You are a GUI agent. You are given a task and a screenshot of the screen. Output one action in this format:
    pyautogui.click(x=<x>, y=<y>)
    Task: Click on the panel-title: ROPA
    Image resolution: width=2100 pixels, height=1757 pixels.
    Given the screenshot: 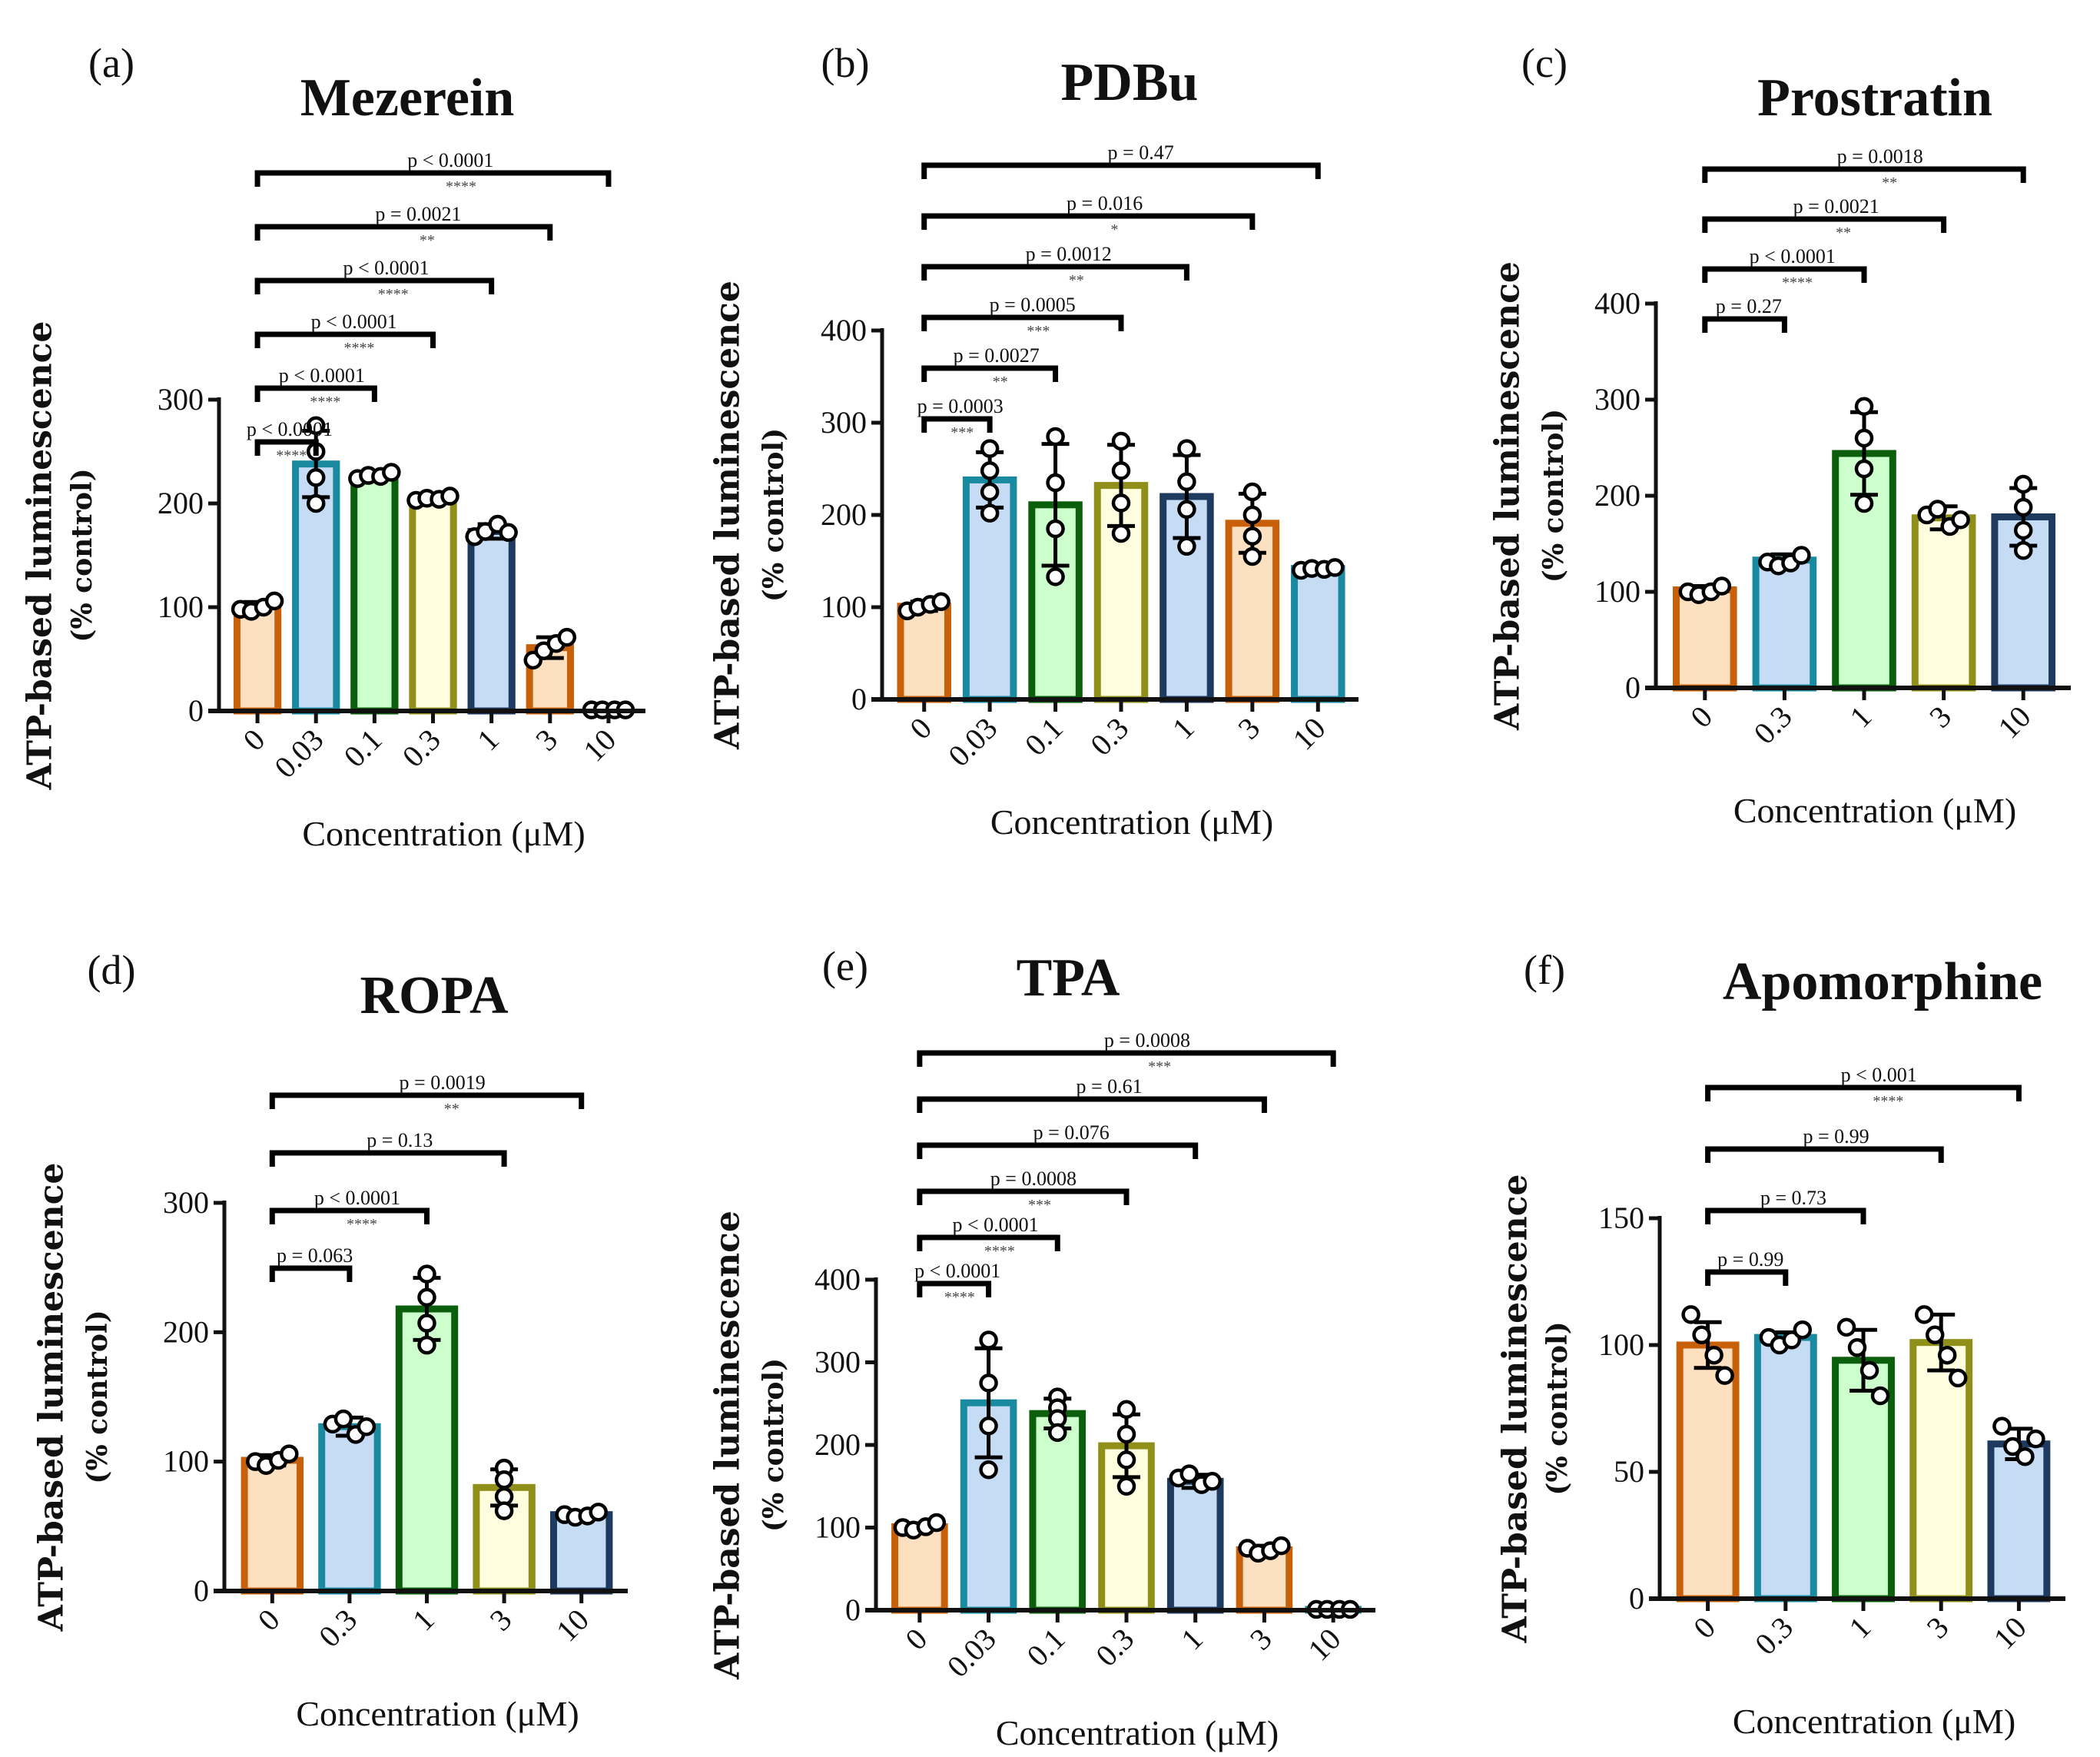 What is the action you would take?
    pyautogui.click(x=434, y=995)
    